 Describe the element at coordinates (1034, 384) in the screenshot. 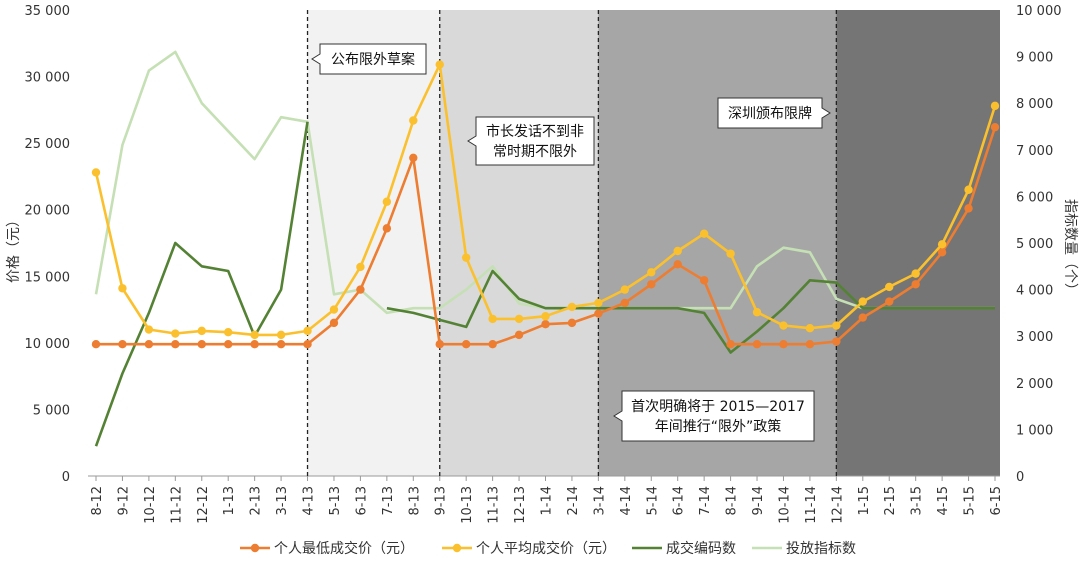

I see `y-right-tick-label: 2 000` at that location.